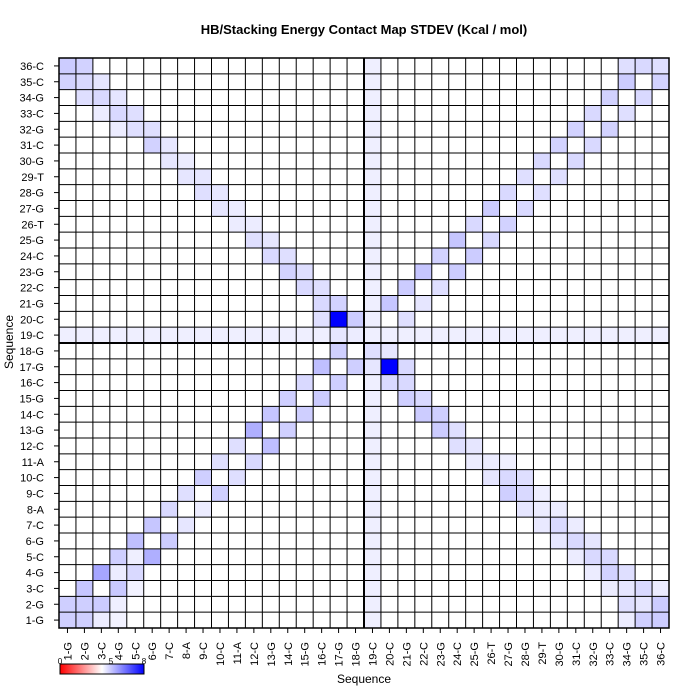 This screenshot has height=700, width=700. Describe the element at coordinates (32, 447) in the screenshot. I see `y-tick-label: 12-C` at that location.